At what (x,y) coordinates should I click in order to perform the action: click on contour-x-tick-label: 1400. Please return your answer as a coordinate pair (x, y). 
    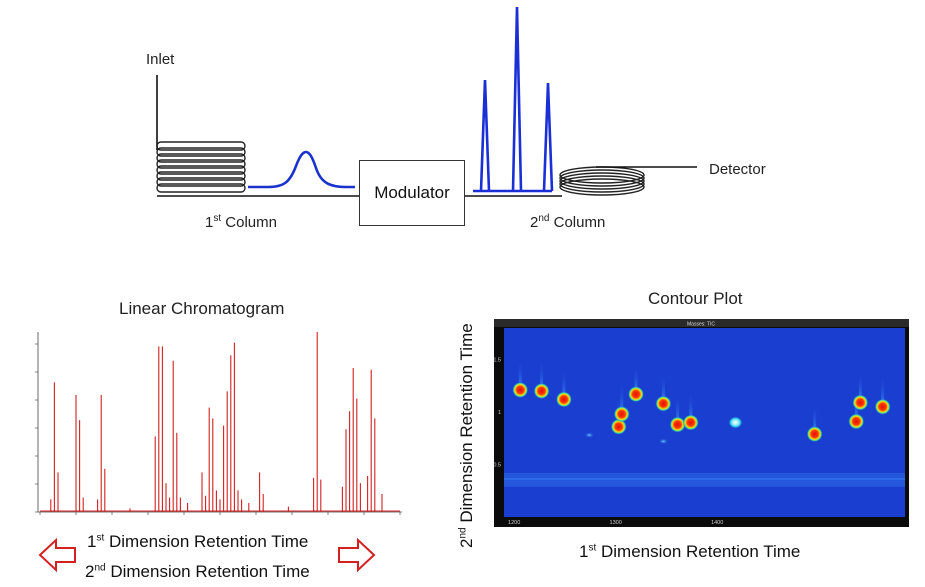
    Looking at the image, I should click on (717, 523).